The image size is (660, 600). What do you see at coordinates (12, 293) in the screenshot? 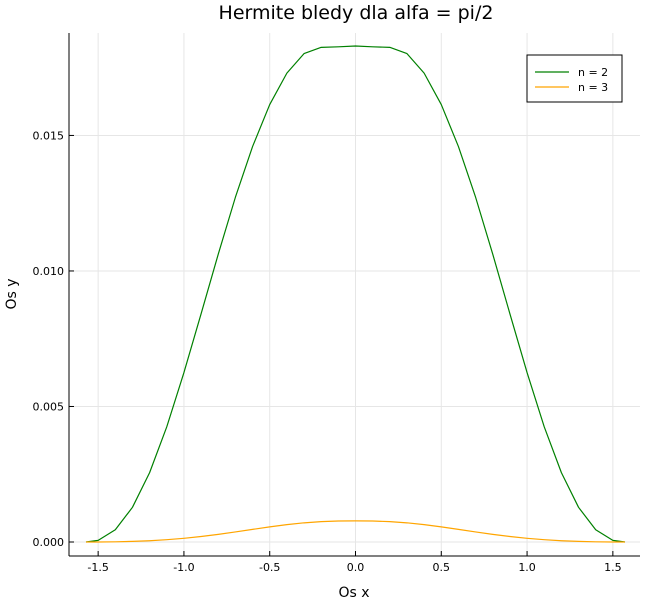
I see `y-axis-label: Os y` at bounding box center [12, 293].